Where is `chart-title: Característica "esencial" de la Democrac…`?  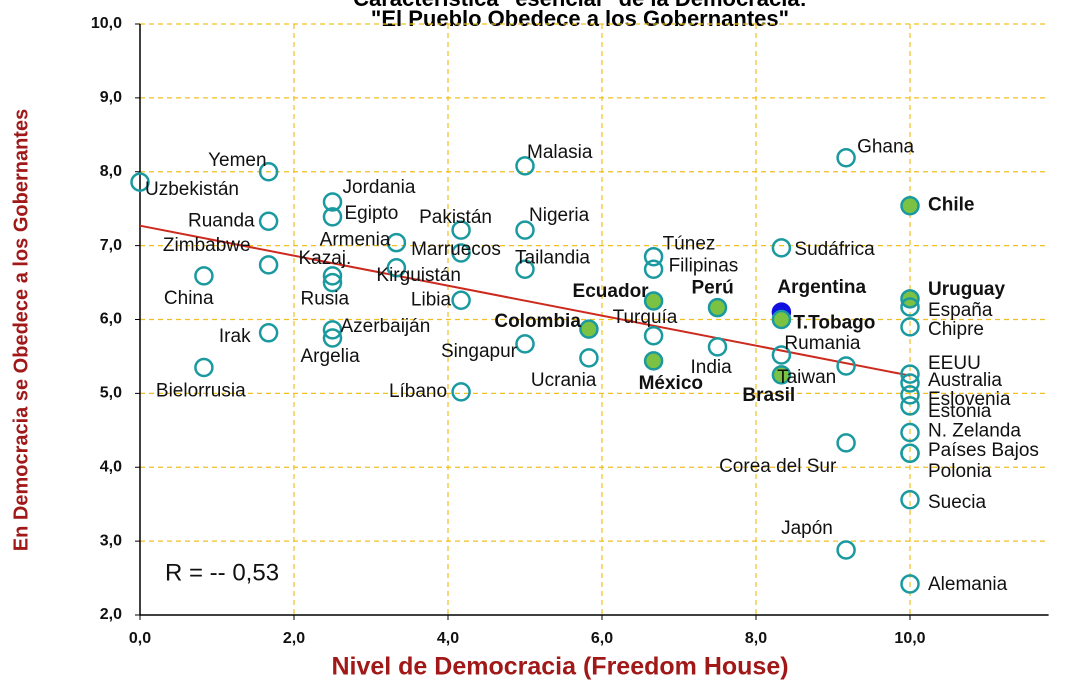 chart-title: Característica "esencial" de la Democrac… is located at coordinates (580, 5).